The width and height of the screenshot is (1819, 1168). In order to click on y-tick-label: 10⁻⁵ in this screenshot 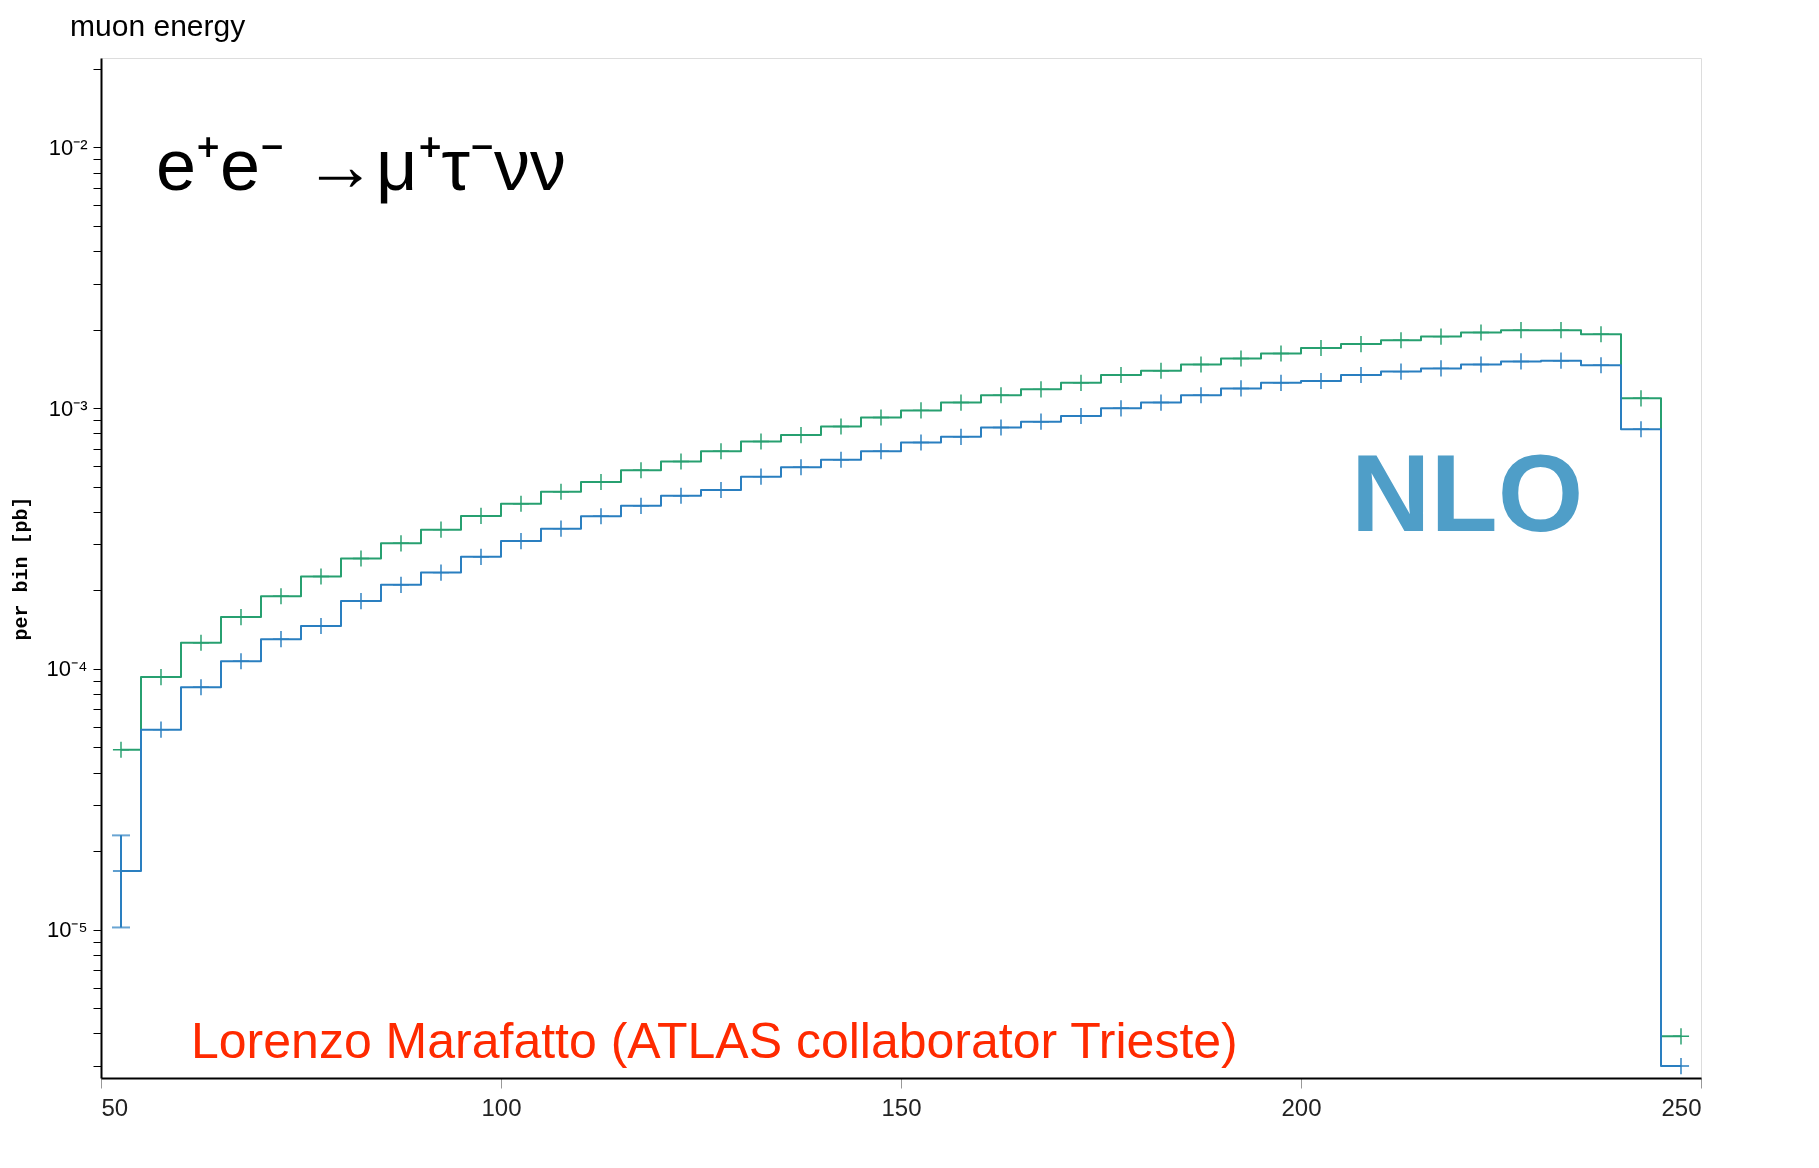, I will do `click(67, 930)`.